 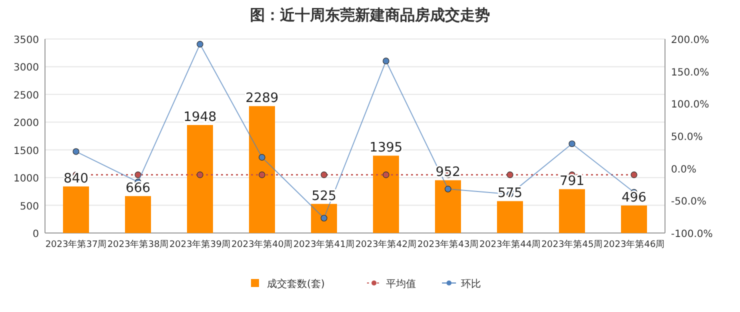 I want to click on data-label: 666, so click(x=138, y=188).